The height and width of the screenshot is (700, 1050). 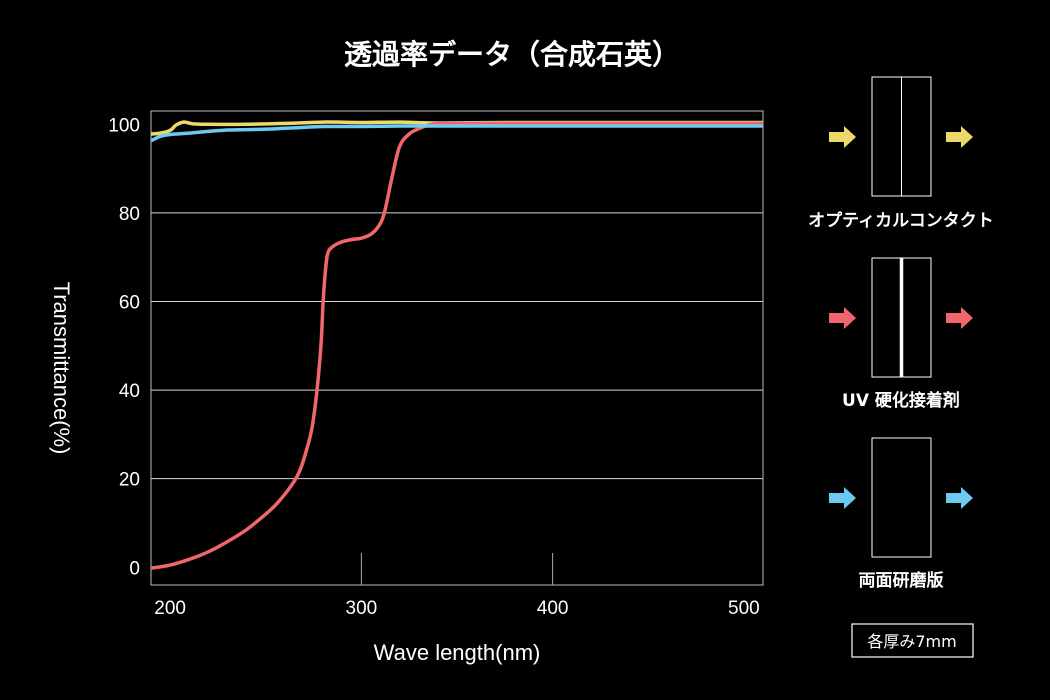 What do you see at coordinates (129, 480) in the screenshot?
I see `y-tick-label: 20` at bounding box center [129, 480].